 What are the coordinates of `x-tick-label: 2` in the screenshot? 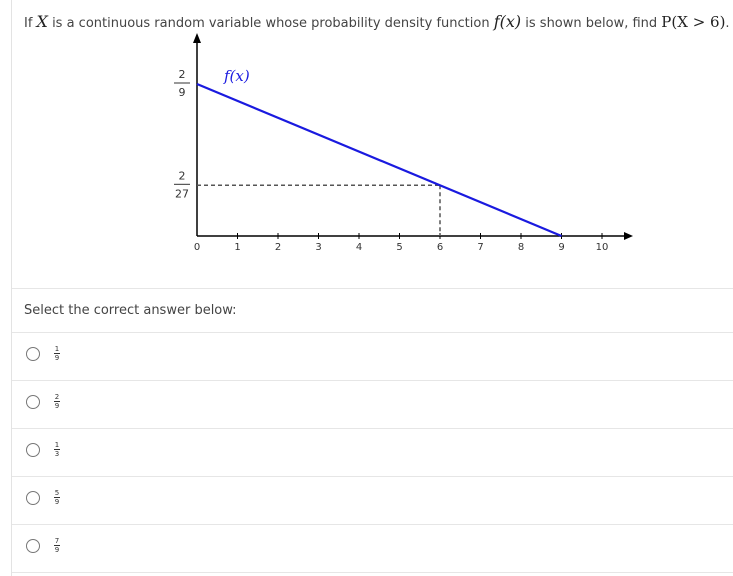 It's located at (278, 247).